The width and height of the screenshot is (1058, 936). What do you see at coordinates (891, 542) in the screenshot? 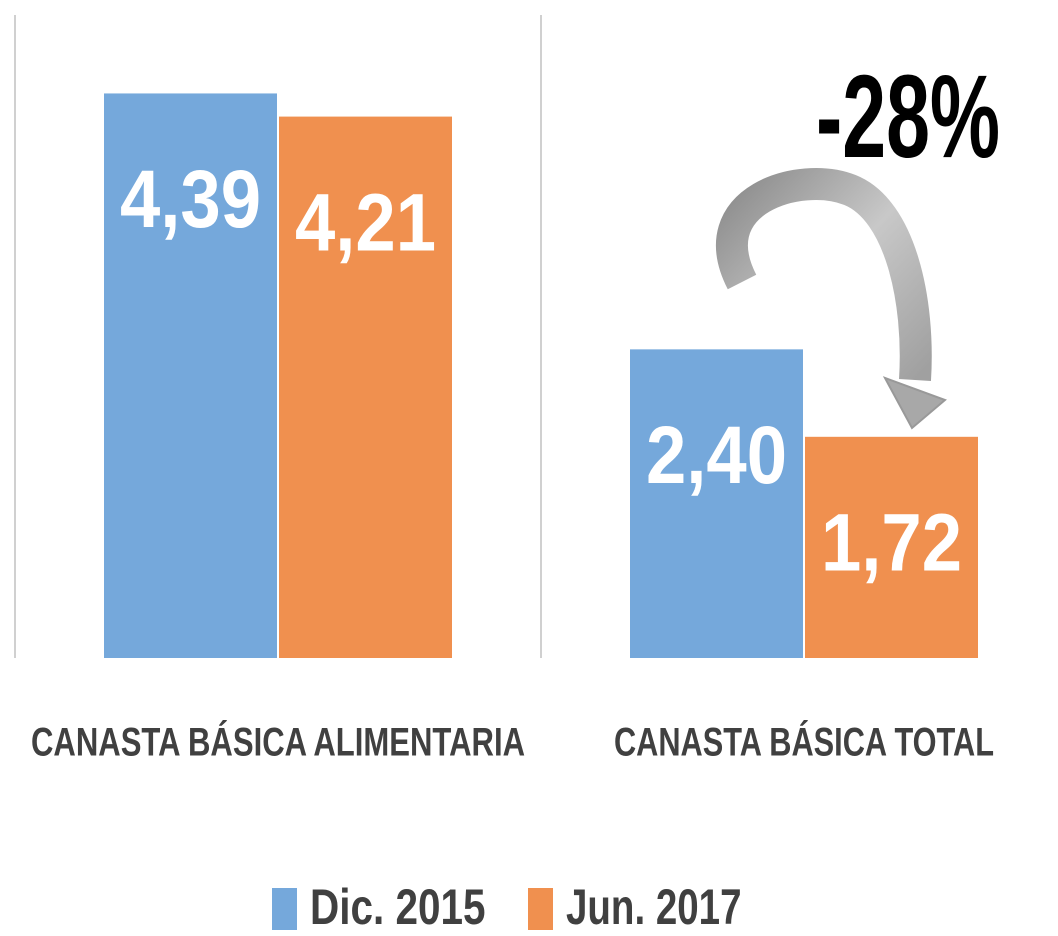
I see `value-label: 1,72` at bounding box center [891, 542].